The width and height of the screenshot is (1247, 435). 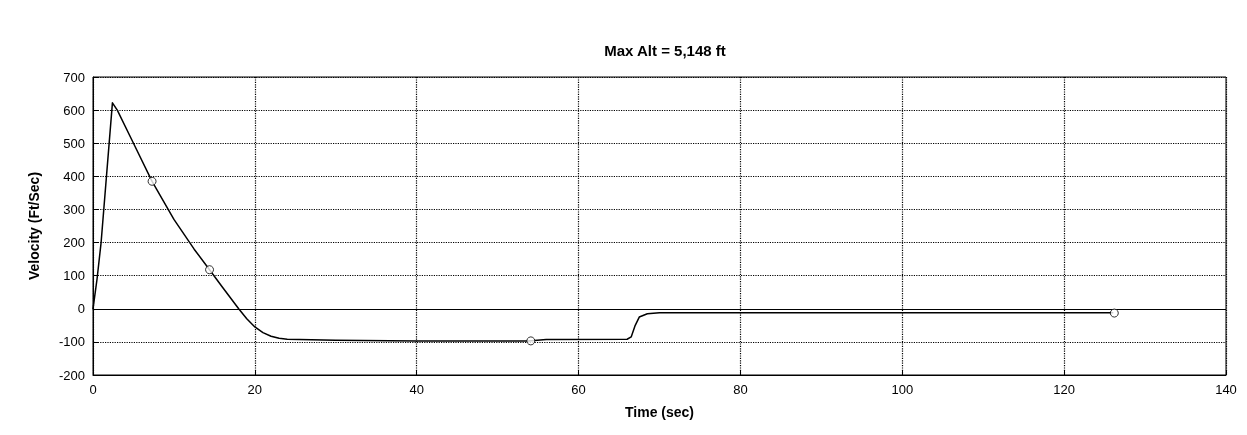 I want to click on y-tick-label: 300, so click(x=74, y=209).